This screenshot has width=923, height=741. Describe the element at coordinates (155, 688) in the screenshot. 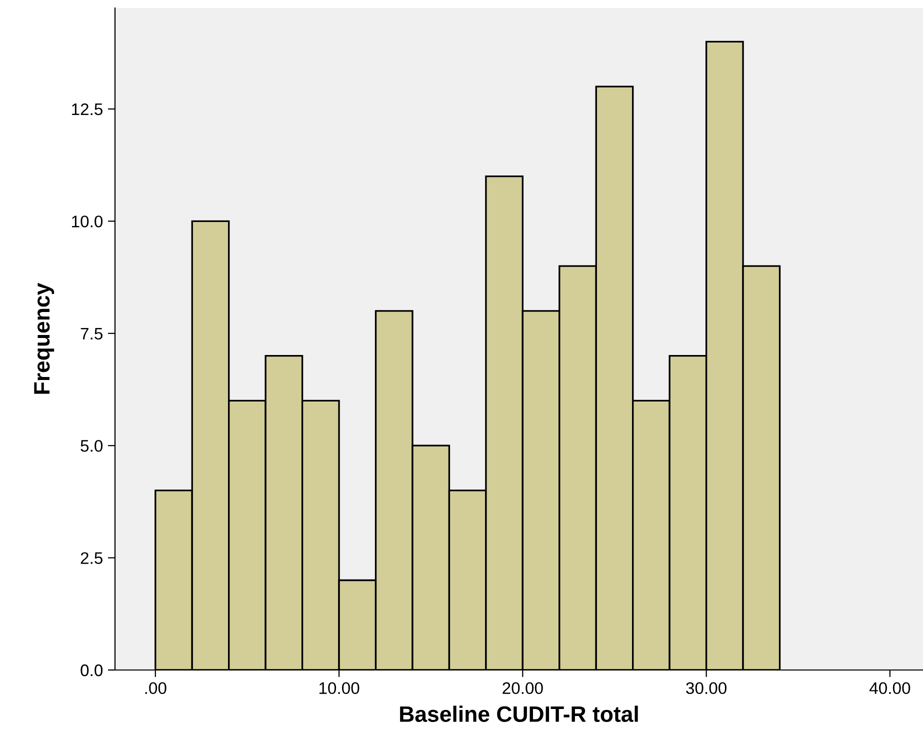

I see `x-tick-label: .00` at that location.